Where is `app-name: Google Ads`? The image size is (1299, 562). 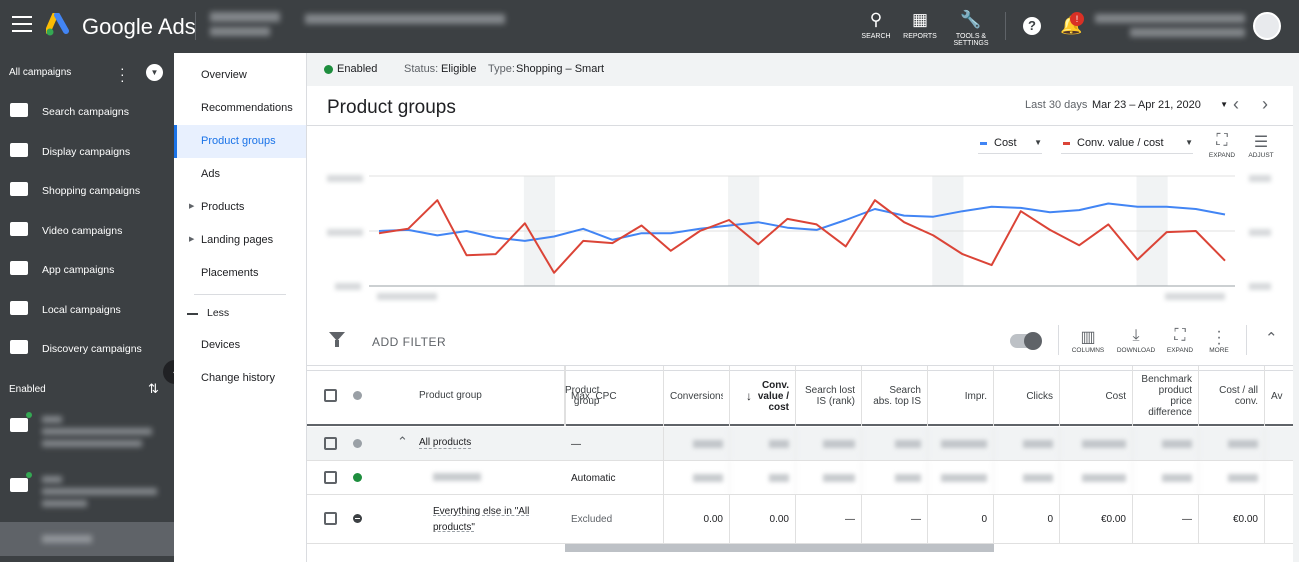
app-name: Google Ads is located at coordinates (139, 26).